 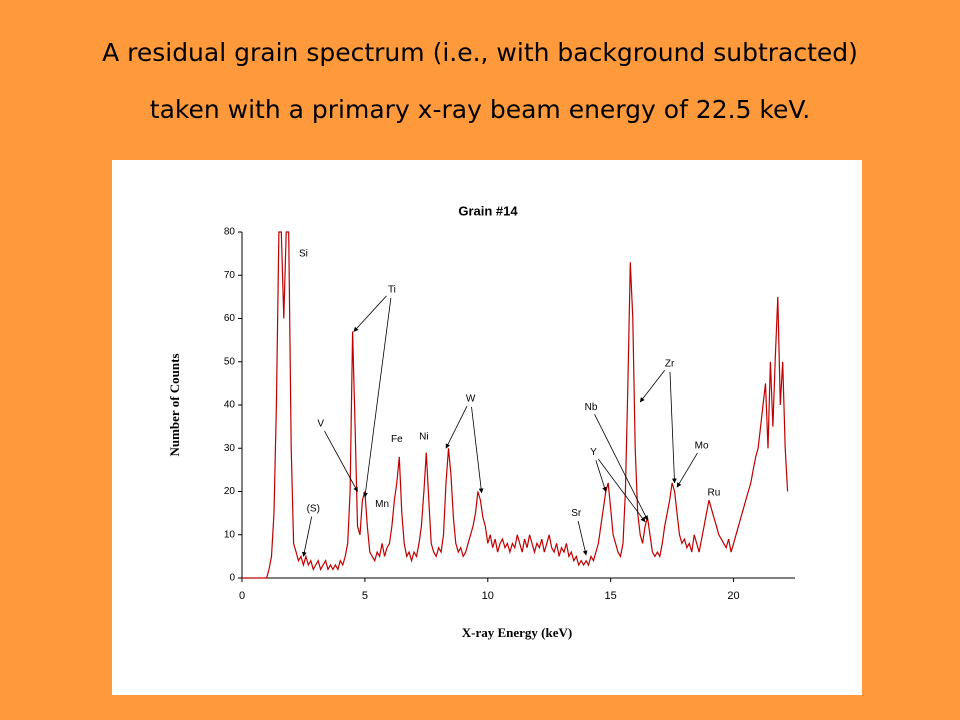 What do you see at coordinates (230, 405) in the screenshot?
I see `y-tick-label: 40` at bounding box center [230, 405].